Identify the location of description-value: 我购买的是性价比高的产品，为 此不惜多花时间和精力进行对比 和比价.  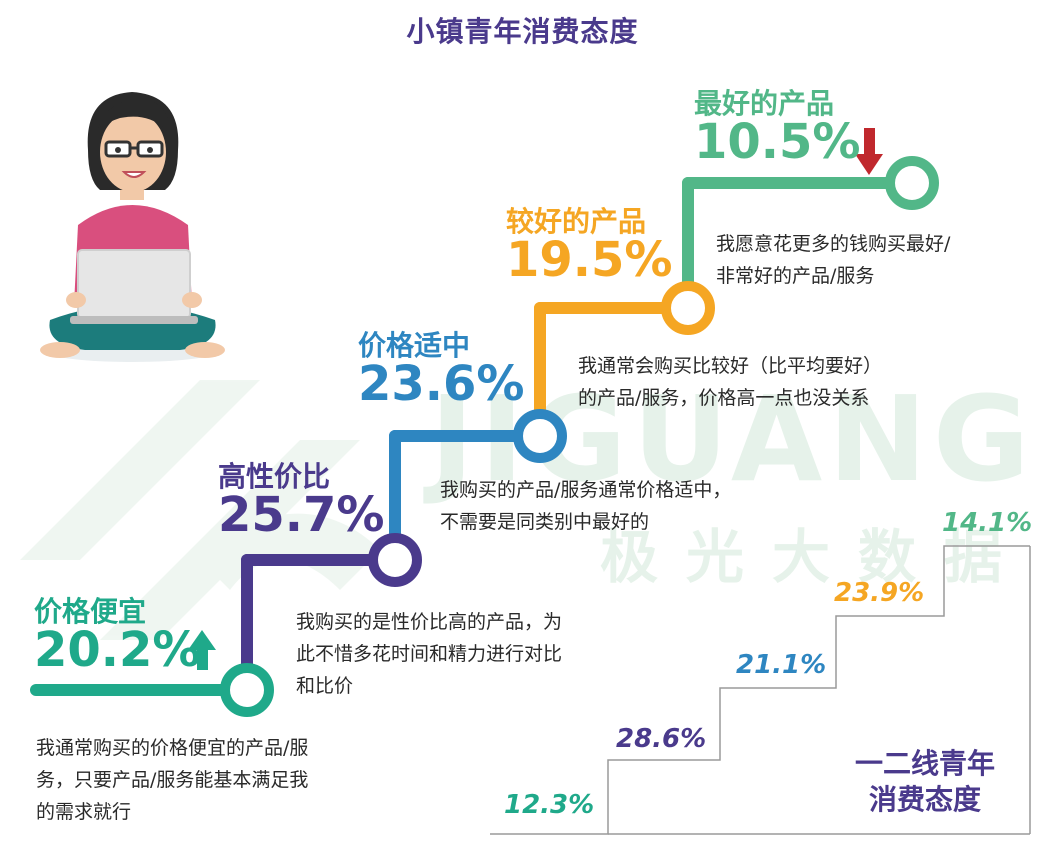
(429, 654).